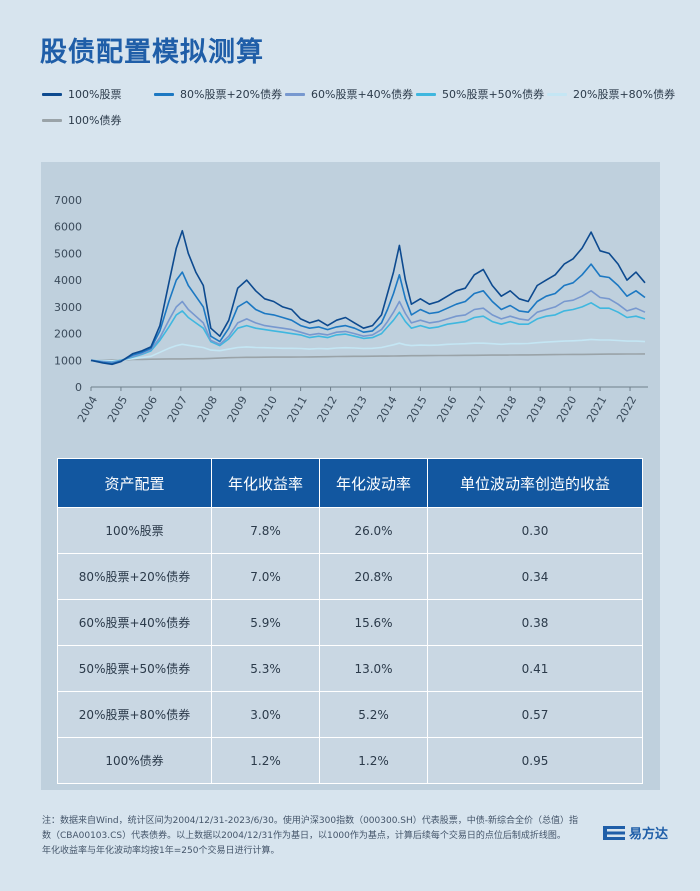 This screenshot has height=891, width=700. Describe the element at coordinates (68, 280) in the screenshot. I see `y-tick-label: 4000` at that location.